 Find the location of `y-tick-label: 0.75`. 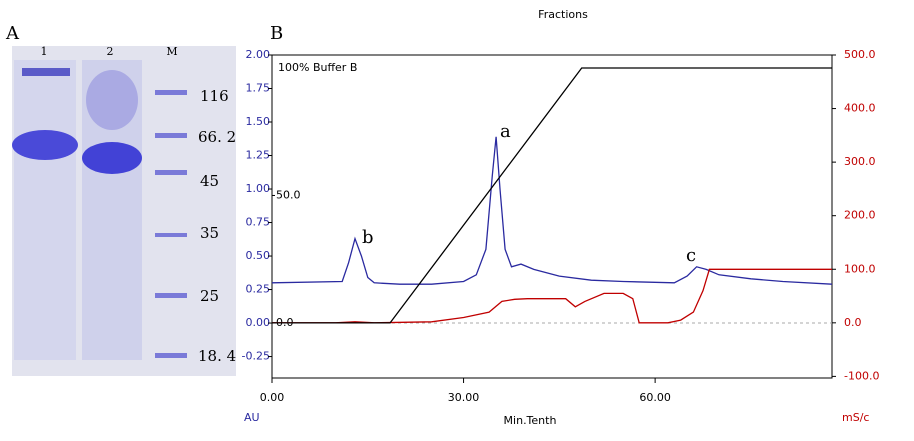

y-tick-label: 0.75 is located at coordinates (258, 222).